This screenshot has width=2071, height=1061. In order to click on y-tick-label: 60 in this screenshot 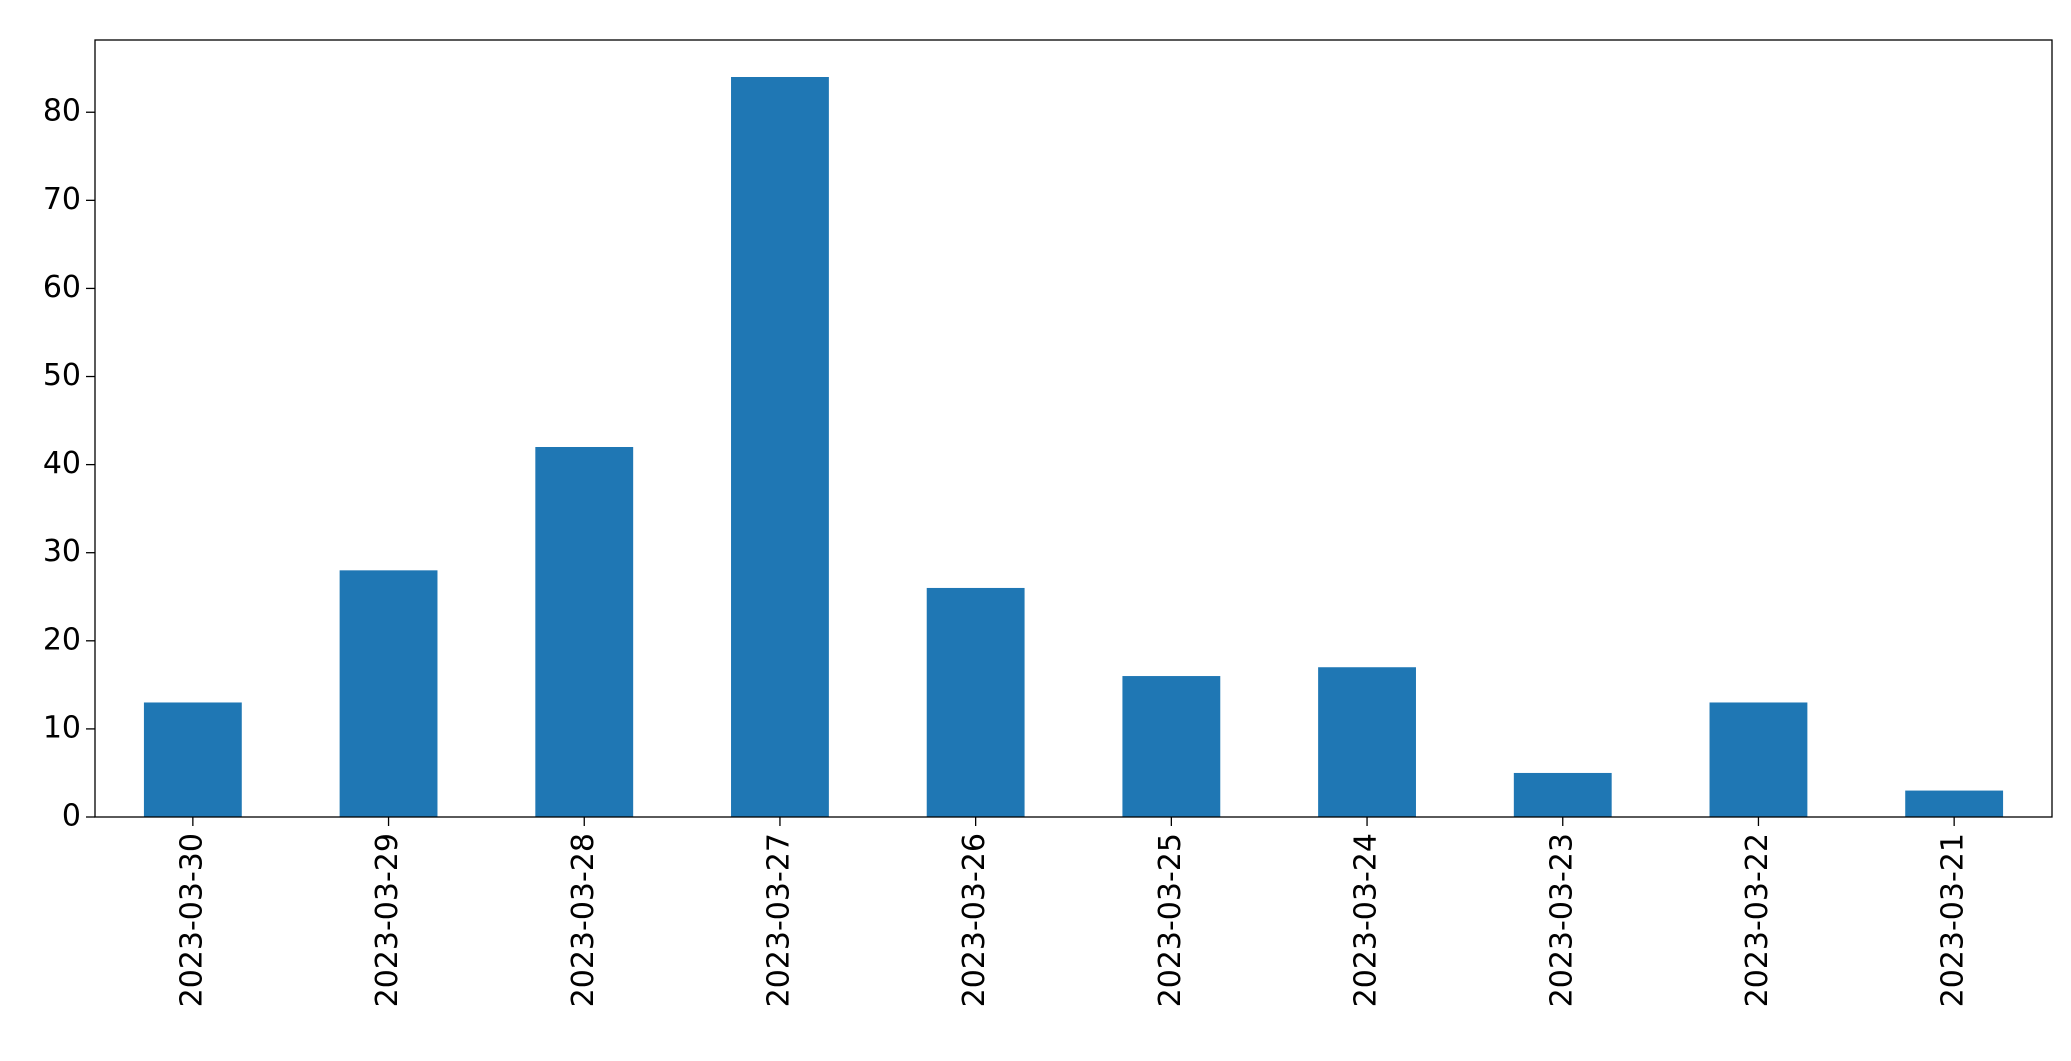, I will do `click(62, 287)`.